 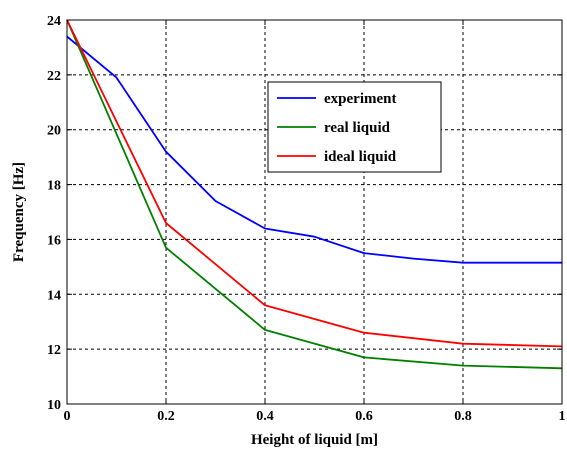 I want to click on y-tick-label: 16, so click(x=54, y=240).